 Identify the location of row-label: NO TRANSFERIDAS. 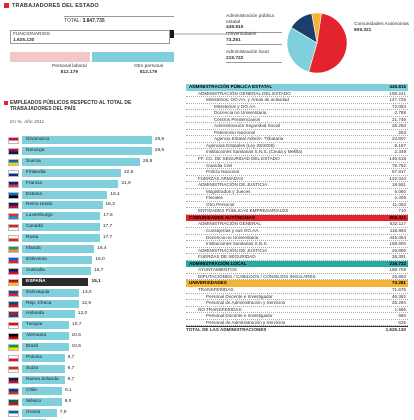
(220, 309).